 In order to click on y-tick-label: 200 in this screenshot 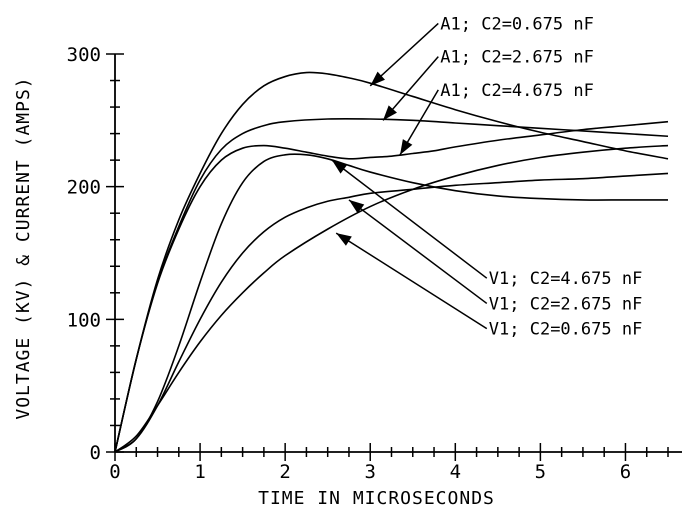, I will do `click(84, 188)`.